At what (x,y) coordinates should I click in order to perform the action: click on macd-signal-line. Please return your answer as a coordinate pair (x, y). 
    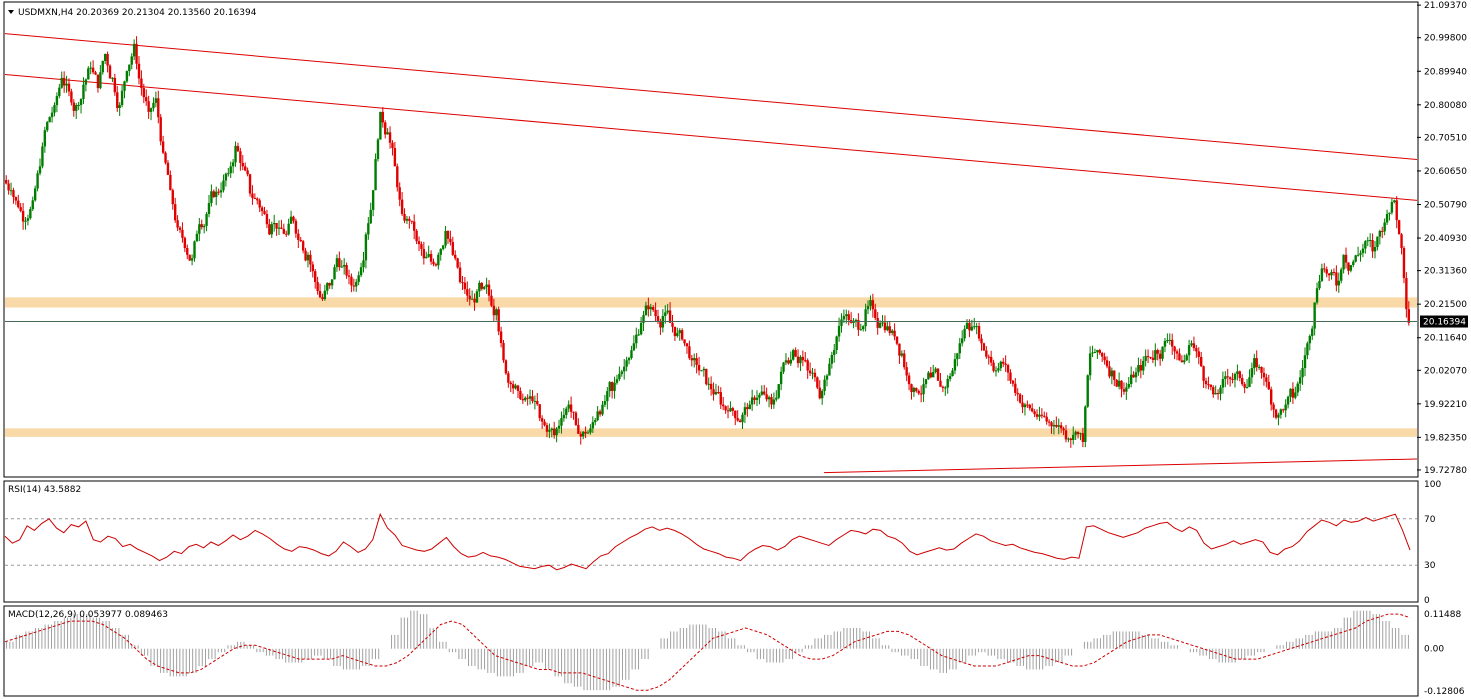
    Looking at the image, I should click on (707, 652).